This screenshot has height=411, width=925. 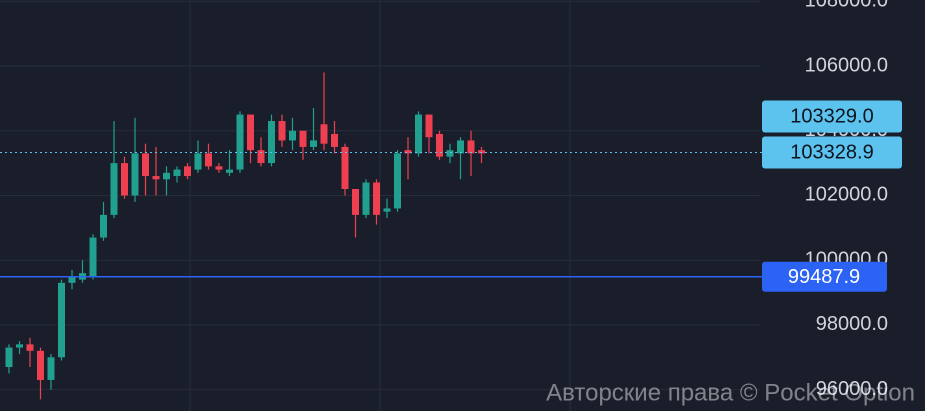 I want to click on price-label: 103329.0, so click(x=831, y=117).